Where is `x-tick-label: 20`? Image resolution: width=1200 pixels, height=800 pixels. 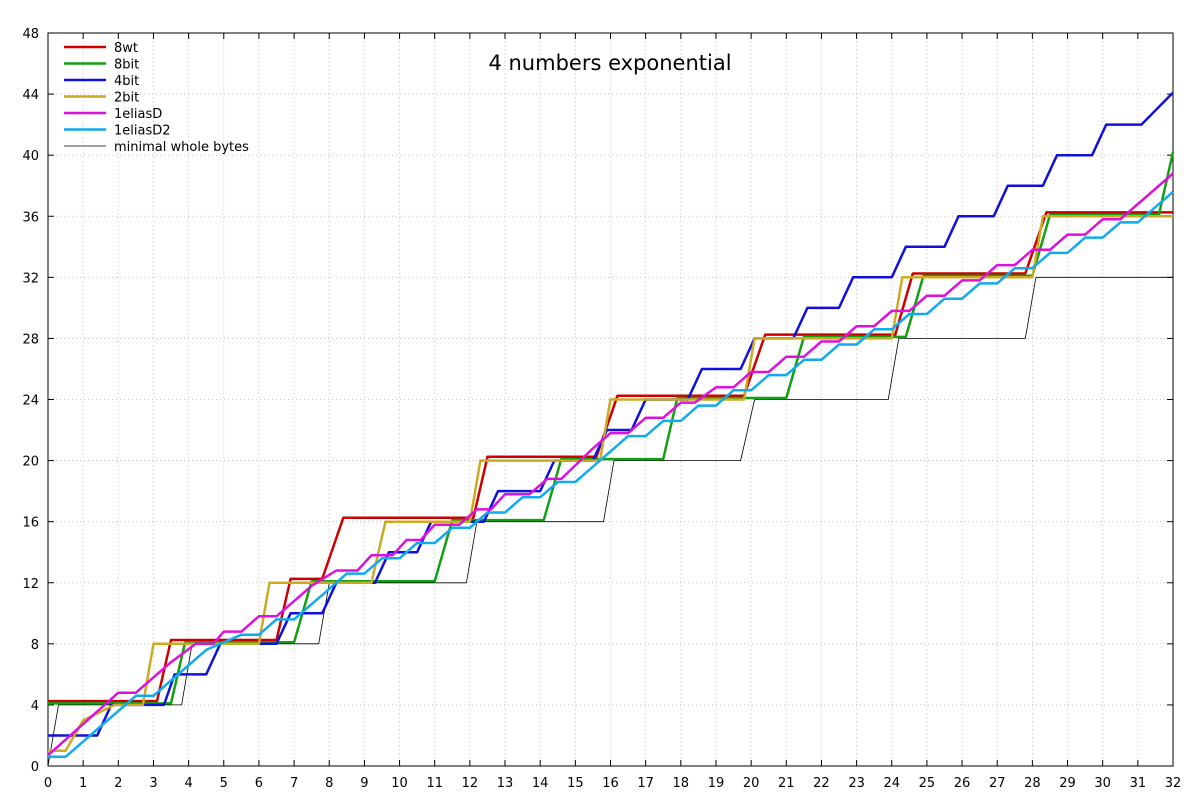 x-tick-label: 20 is located at coordinates (751, 783).